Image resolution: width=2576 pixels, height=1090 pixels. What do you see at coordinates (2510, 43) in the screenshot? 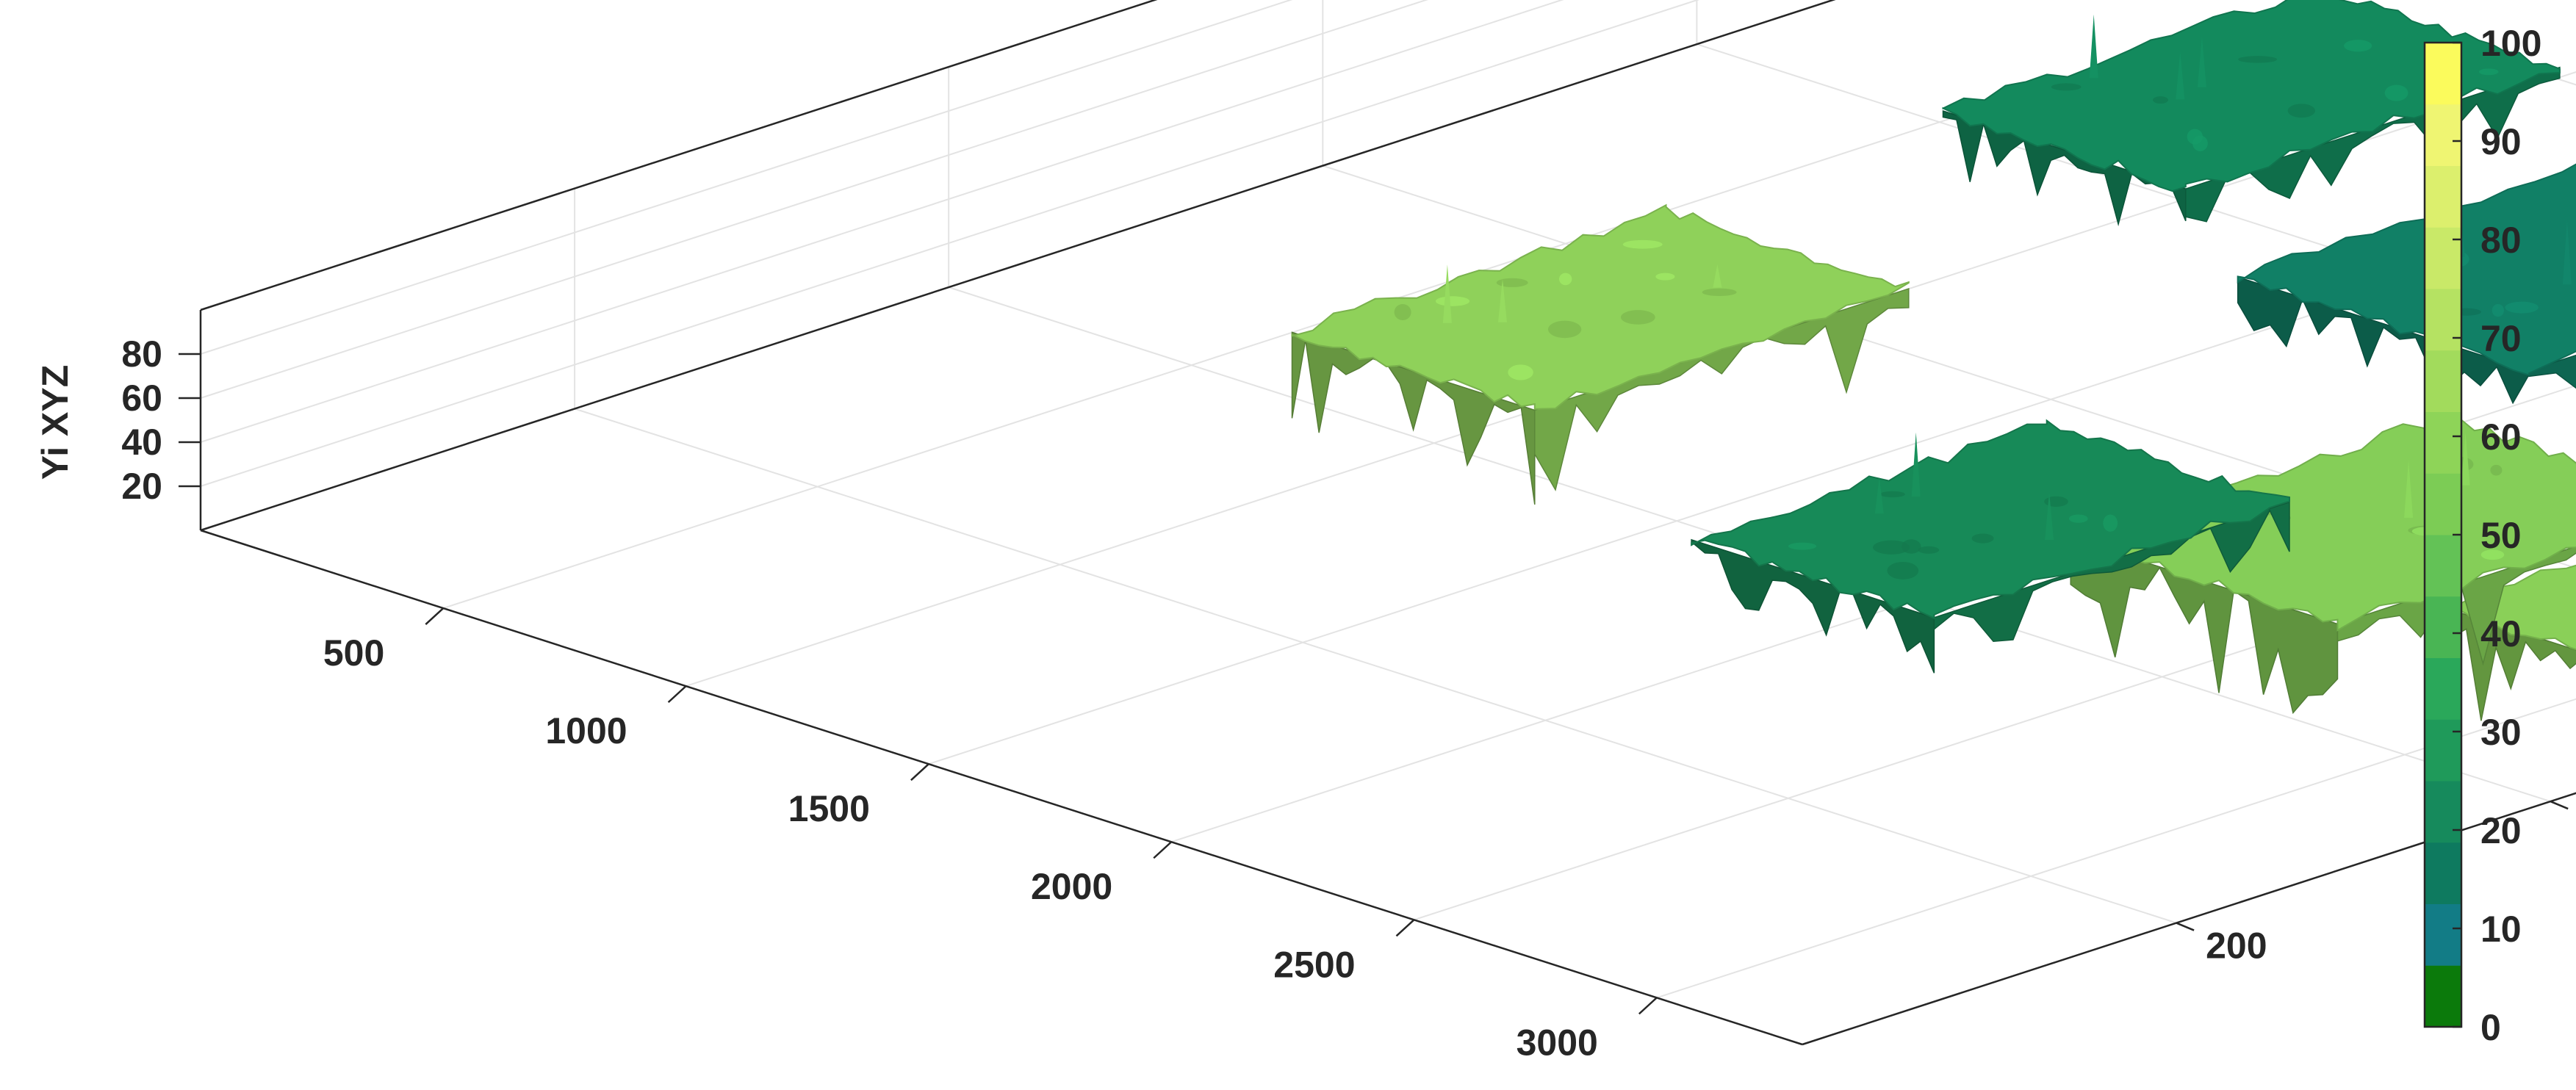
I see `colorbar-tick-label: 100` at bounding box center [2510, 43].